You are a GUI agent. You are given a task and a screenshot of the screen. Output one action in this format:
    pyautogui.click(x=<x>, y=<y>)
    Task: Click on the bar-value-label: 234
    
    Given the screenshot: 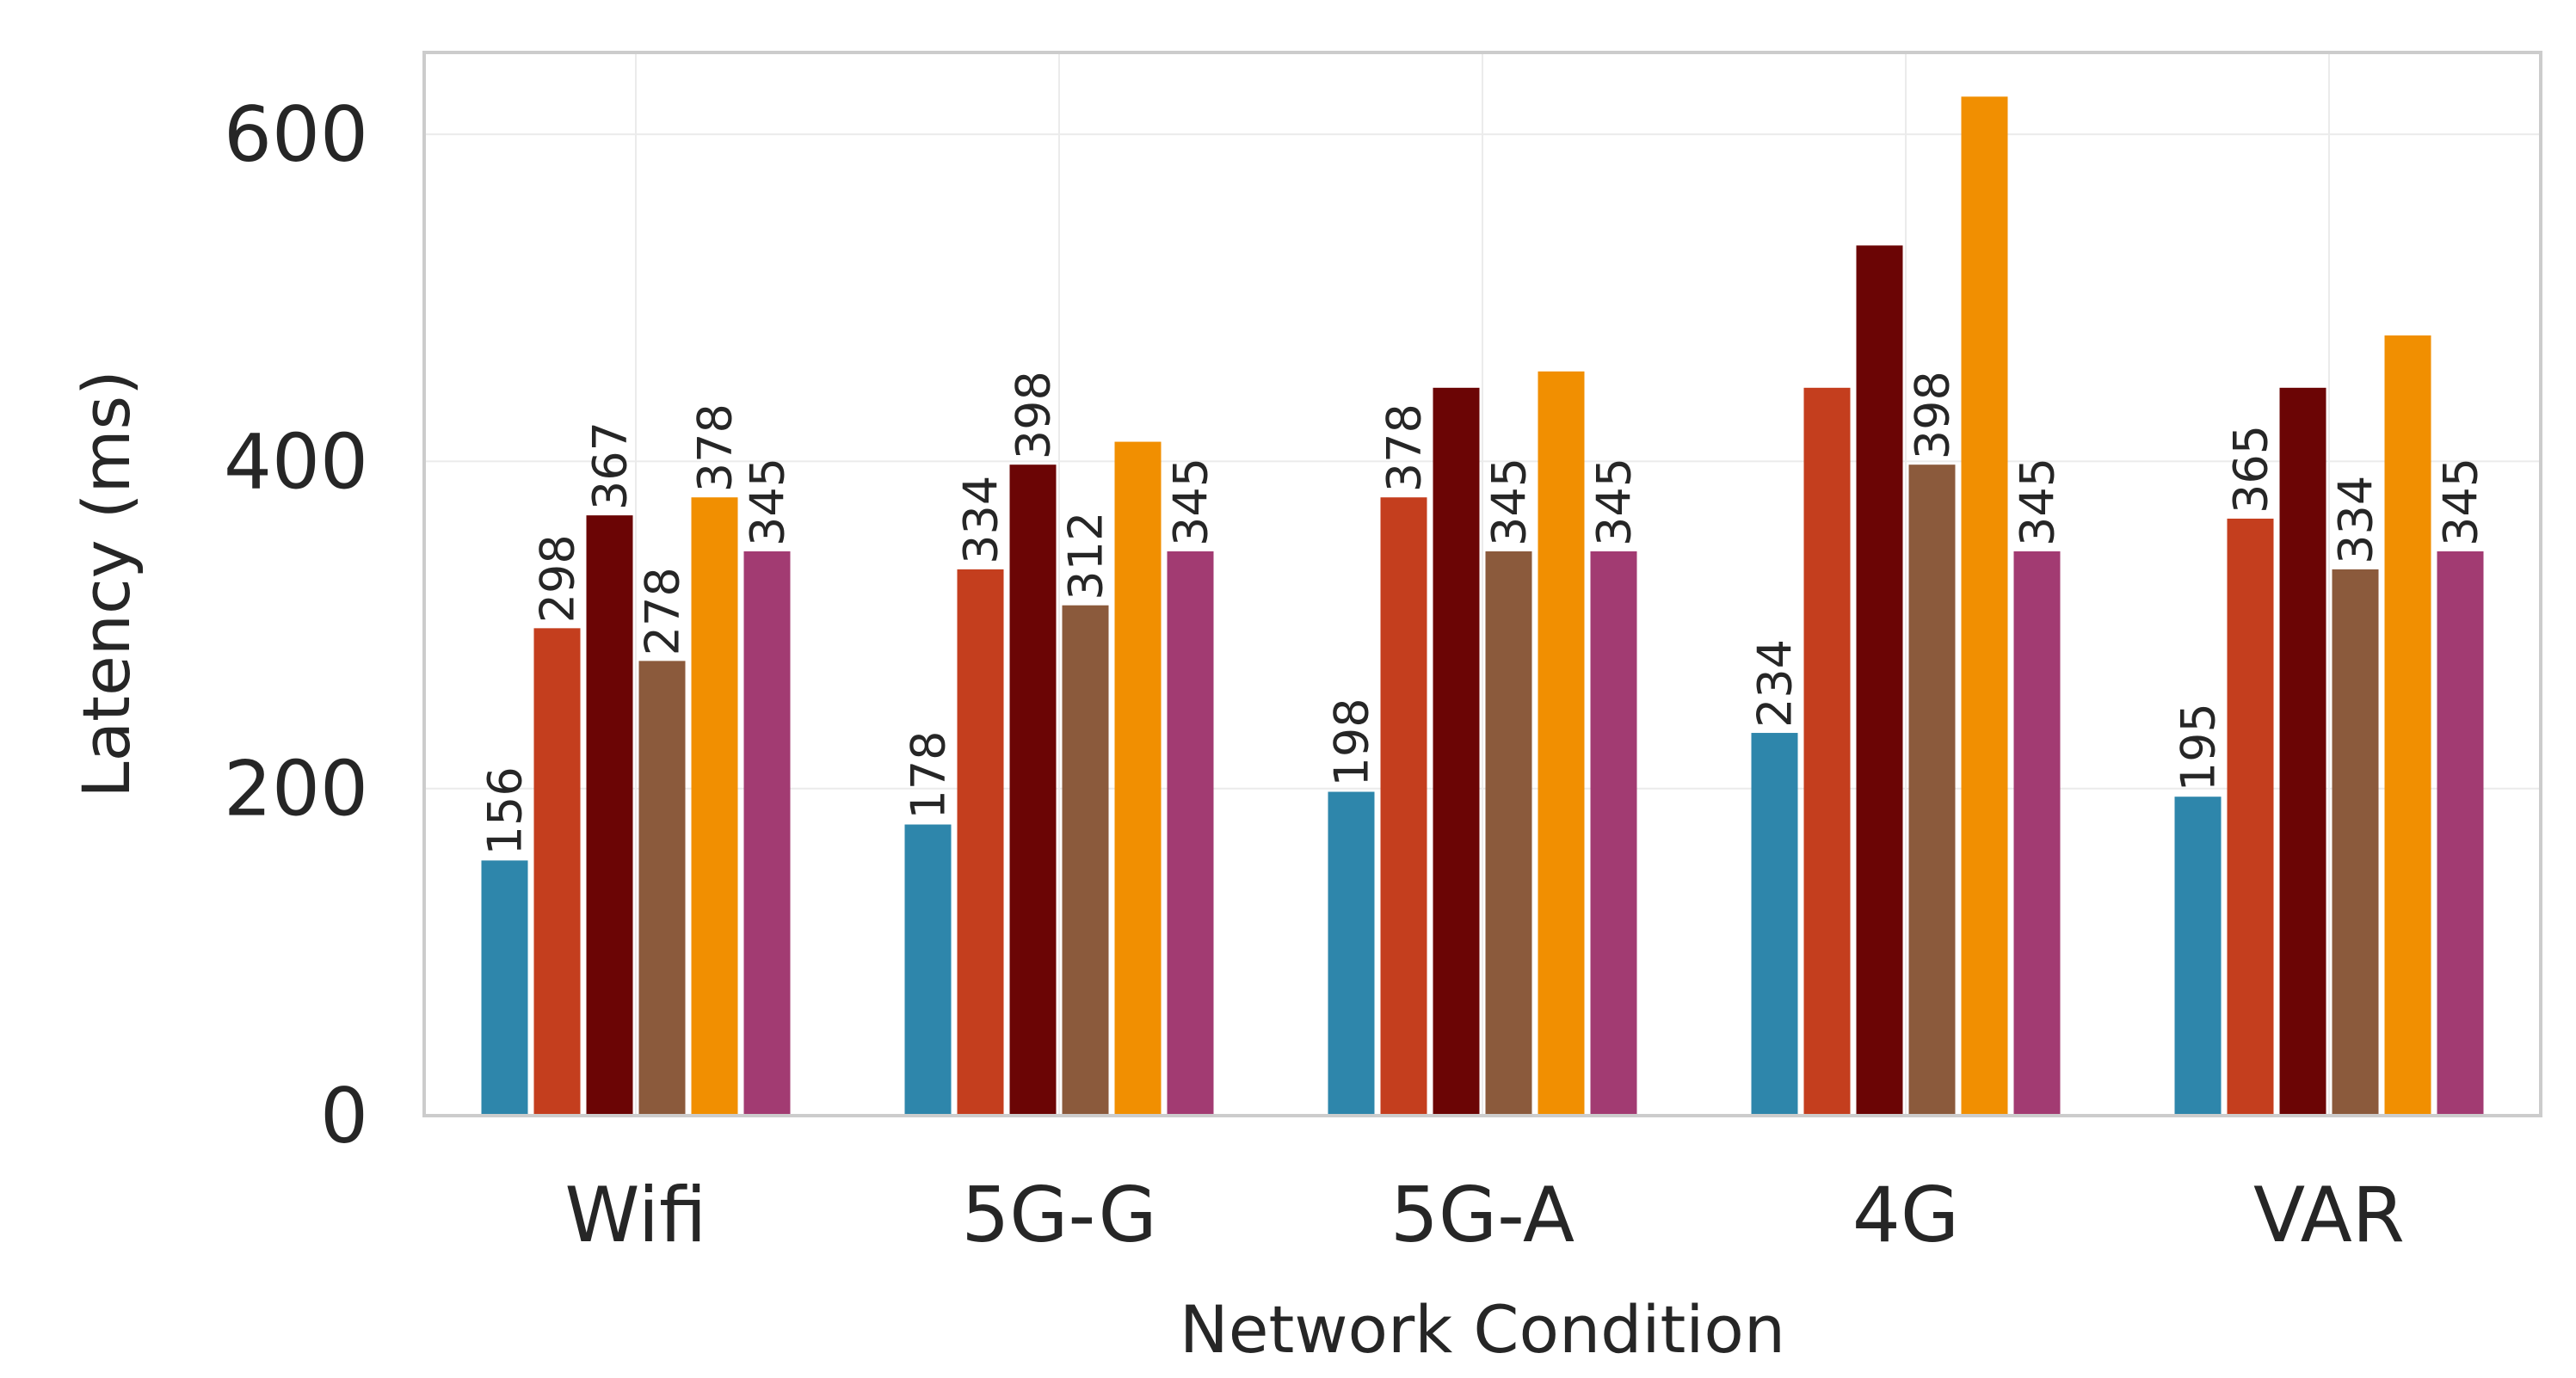 What is the action you would take?
    pyautogui.click(x=1775, y=683)
    